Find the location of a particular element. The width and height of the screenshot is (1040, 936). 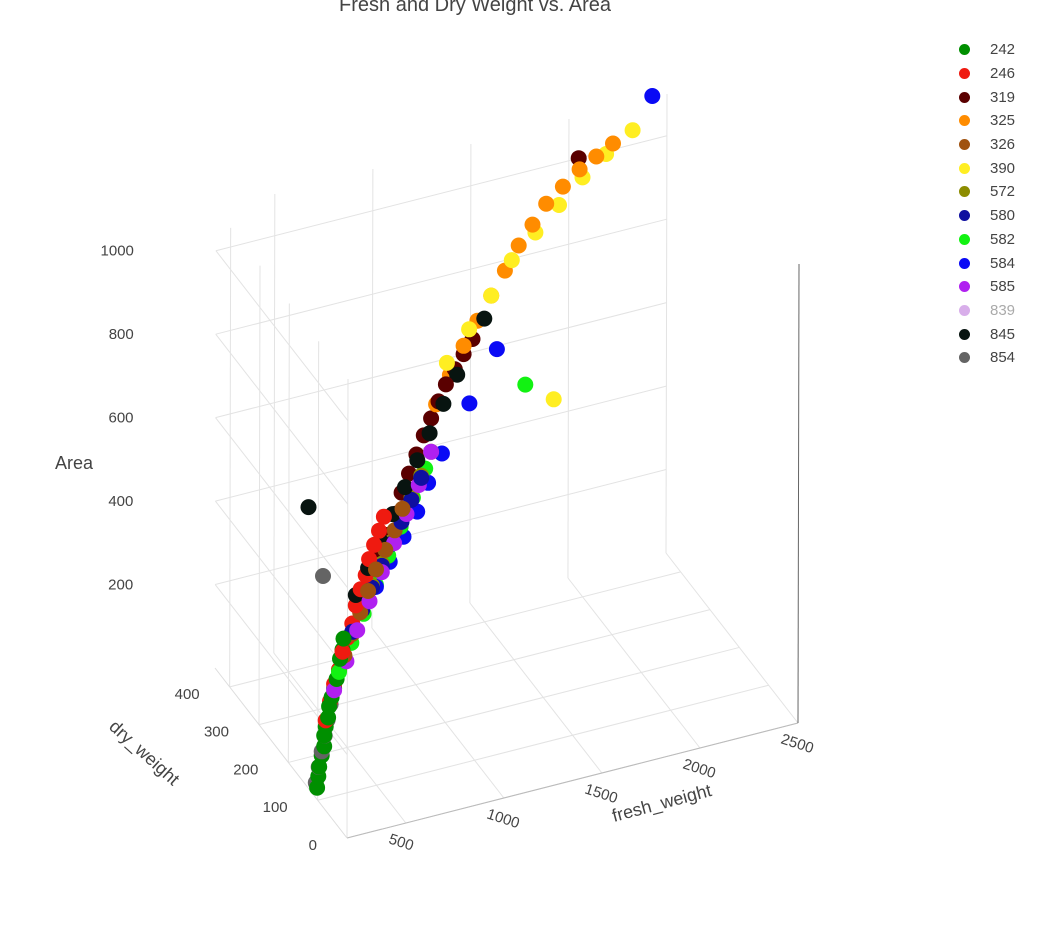

x-tick-label: 1000 is located at coordinates (503, 819).